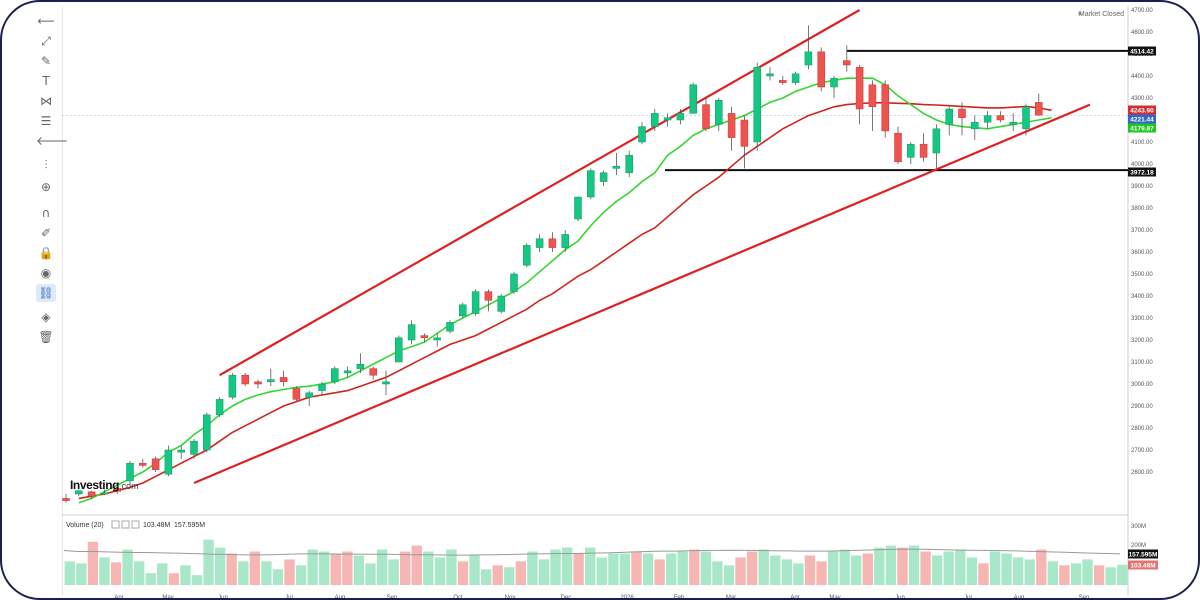  Describe the element at coordinates (1142, 565) in the screenshot. I see `svg-text: 103.48M` at that location.